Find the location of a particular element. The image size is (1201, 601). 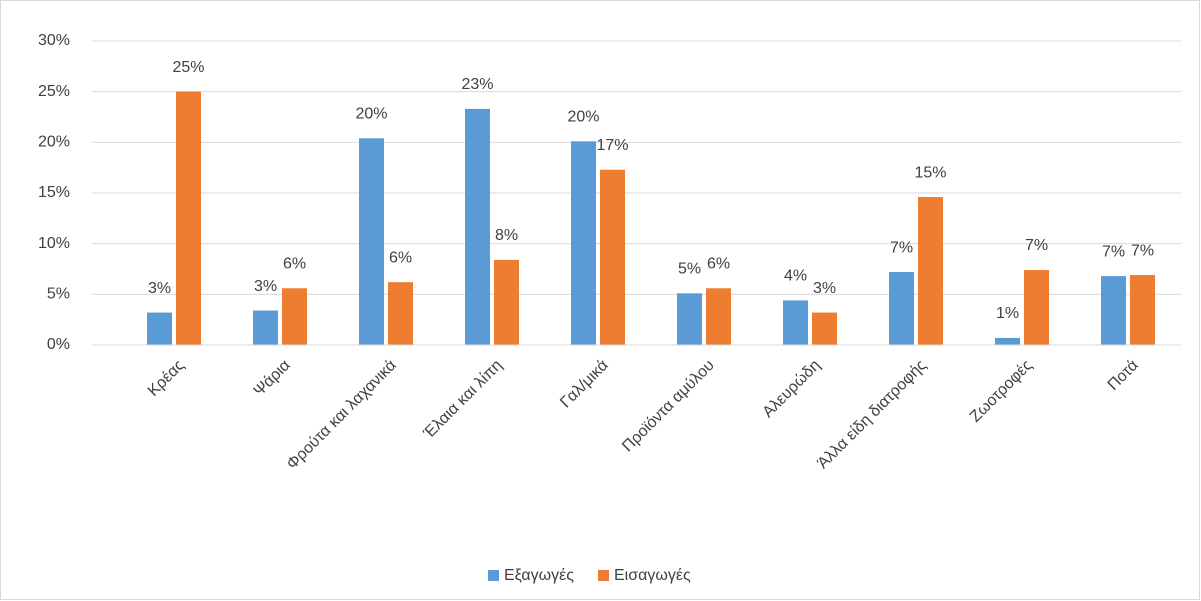

data-label: 1% is located at coordinates (1007, 313).